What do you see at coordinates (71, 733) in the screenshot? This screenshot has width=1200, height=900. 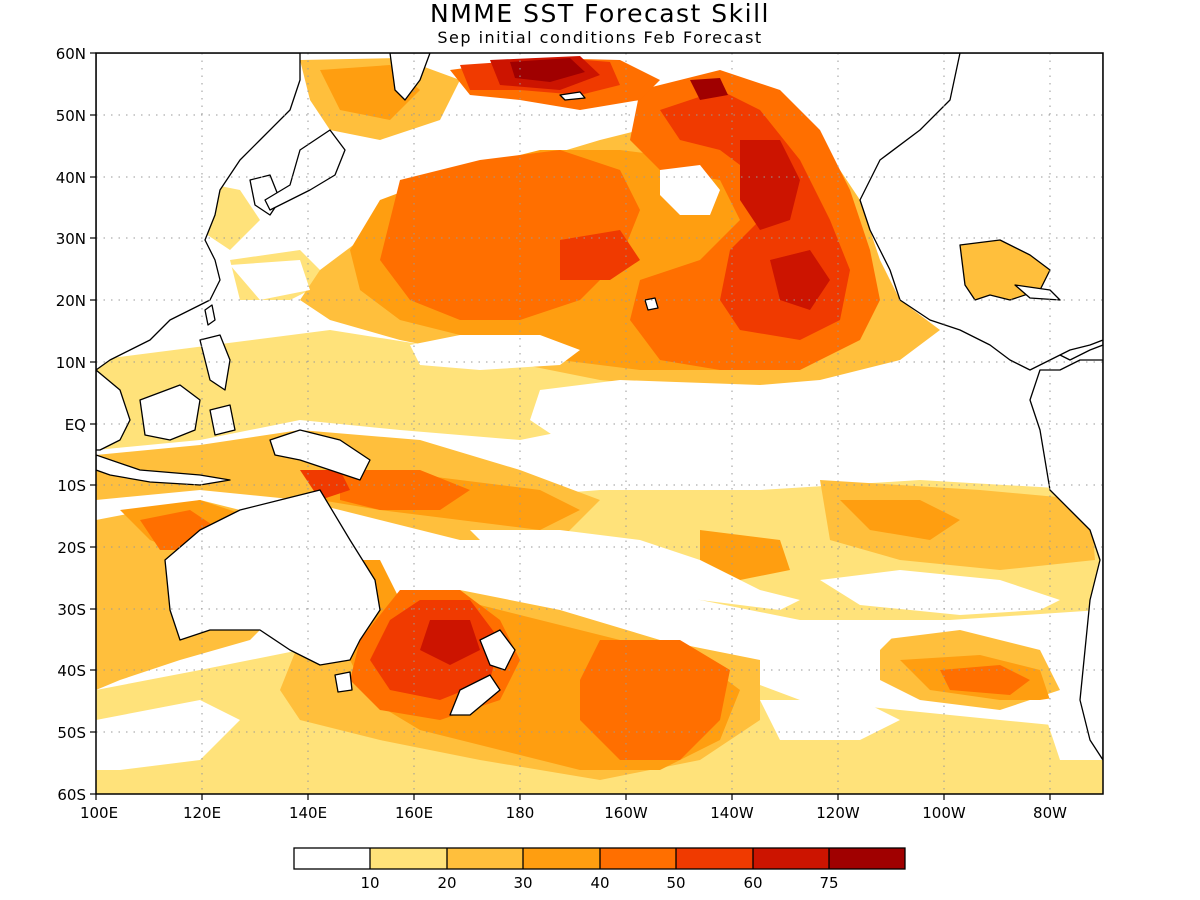 I see `y-tick-label: 50S` at bounding box center [71, 733].